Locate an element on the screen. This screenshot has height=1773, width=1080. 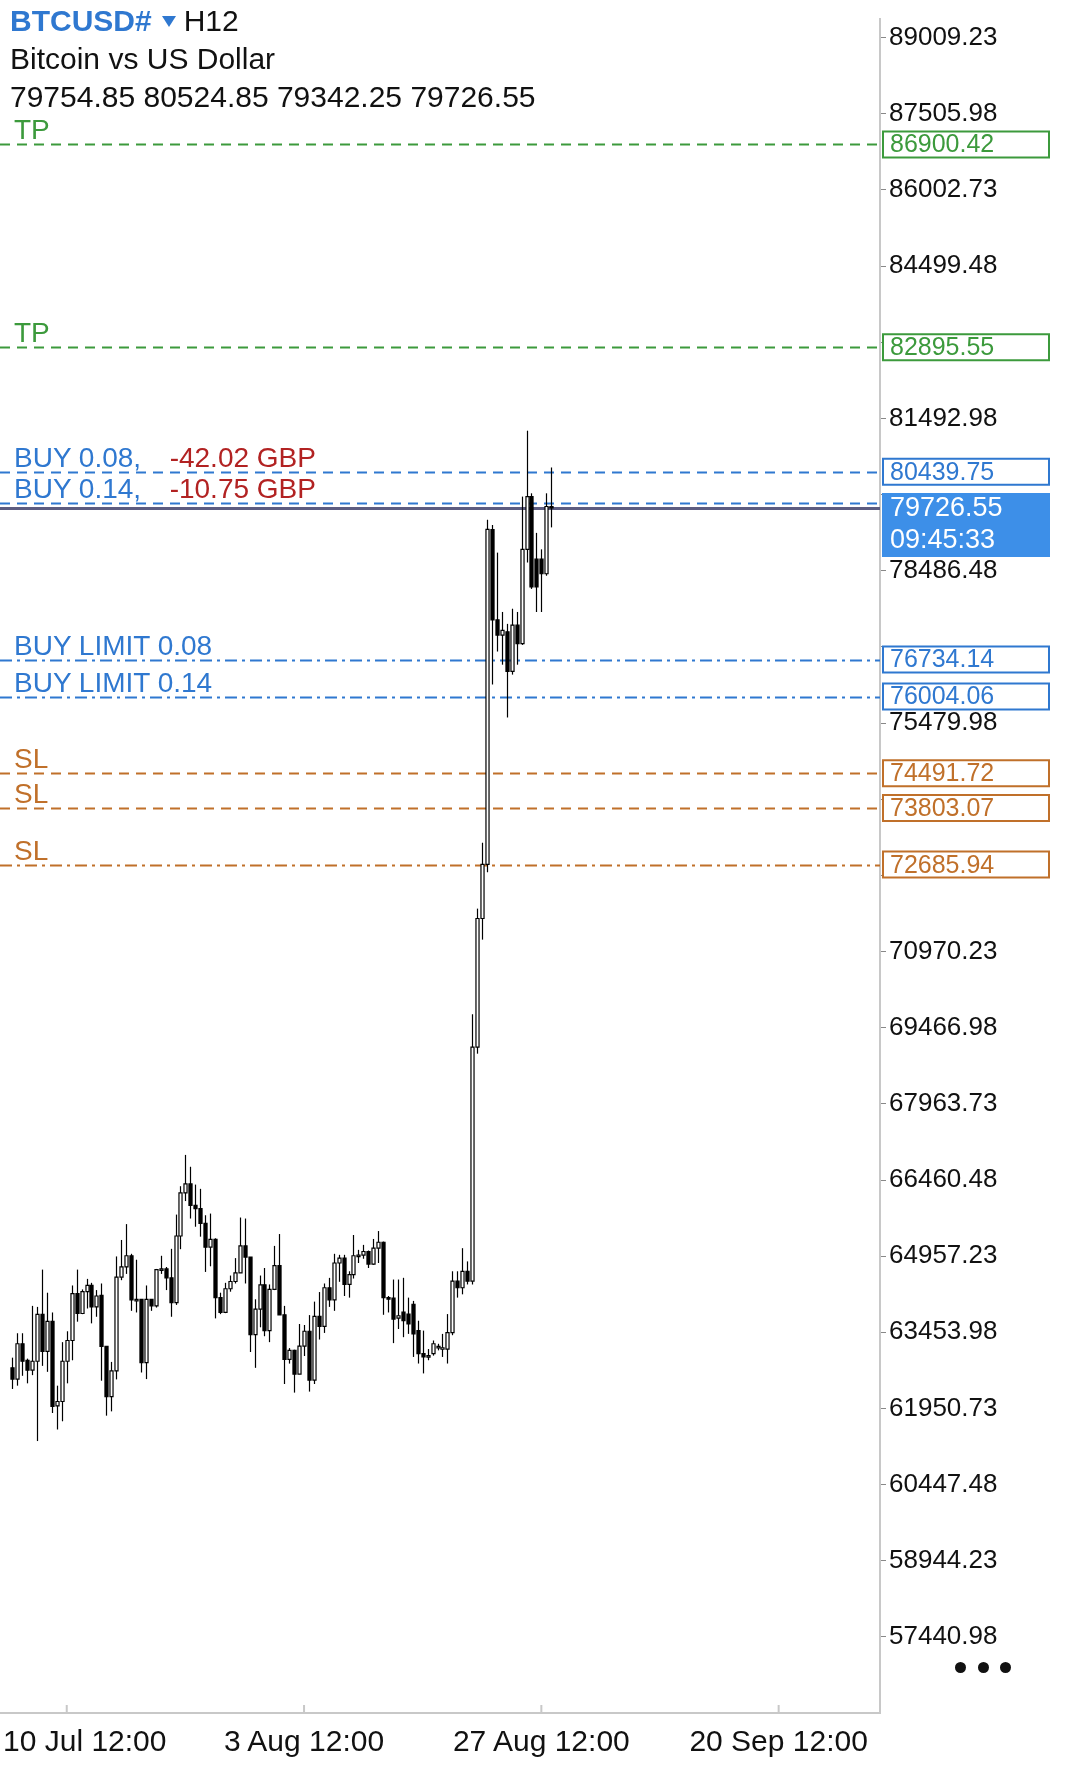
y-tick-label: 69466.98 is located at coordinates (943, 1025).